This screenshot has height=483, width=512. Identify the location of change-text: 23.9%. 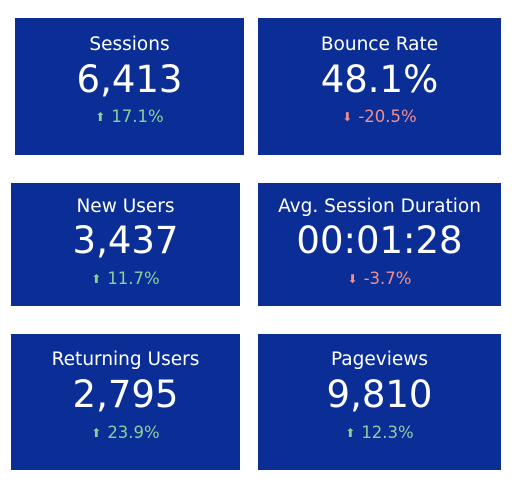
(133, 432).